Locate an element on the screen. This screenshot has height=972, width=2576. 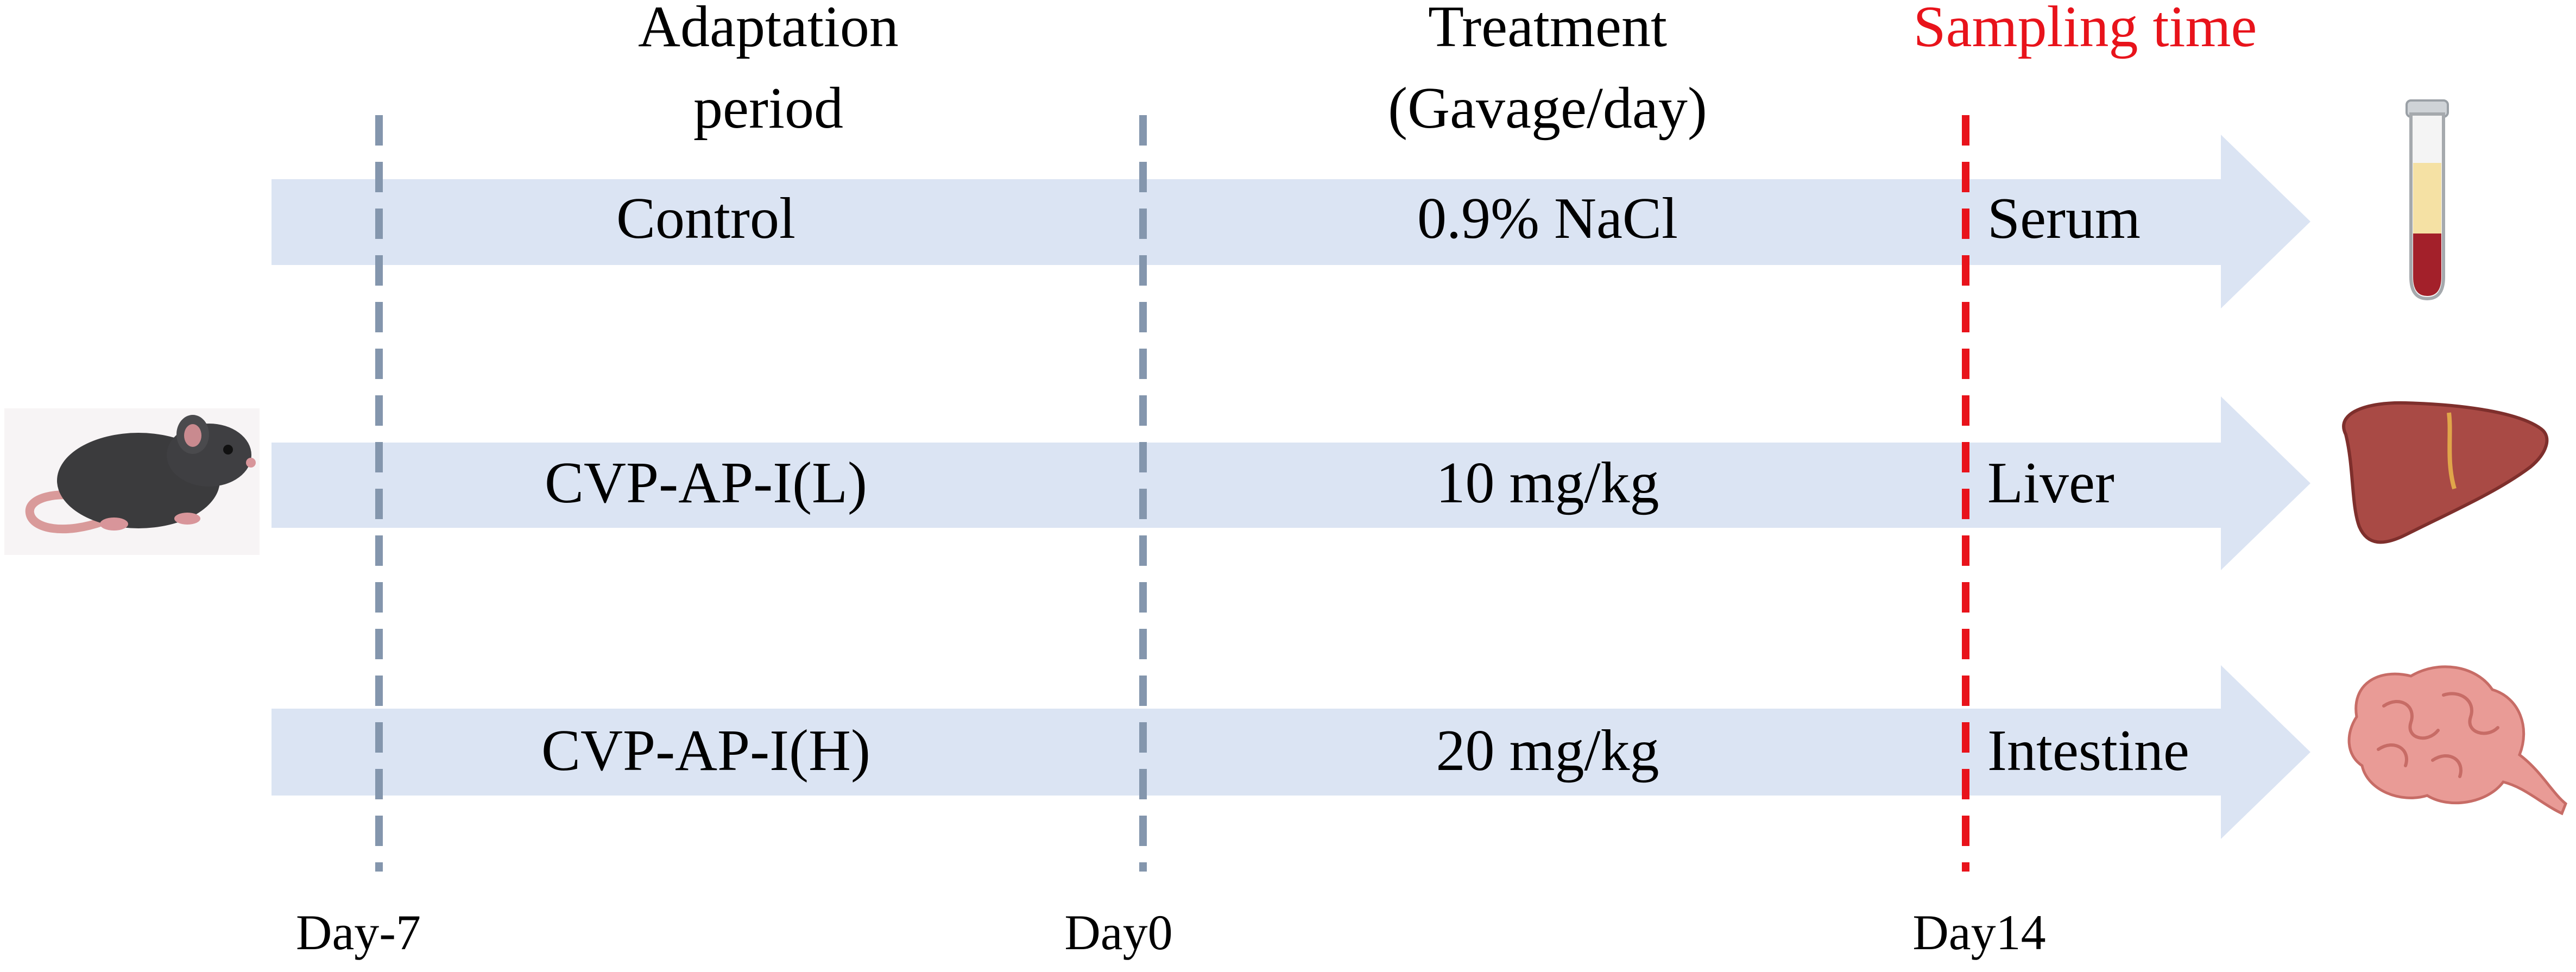
adaptation-header-line2: period is located at coordinates (768, 108).